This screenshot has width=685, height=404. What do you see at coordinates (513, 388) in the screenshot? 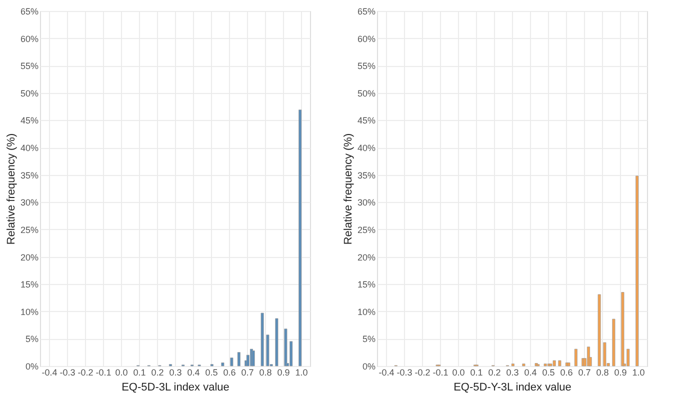
I see `x-axis-title: EQ-5D-Y-3L index value` at bounding box center [513, 388].